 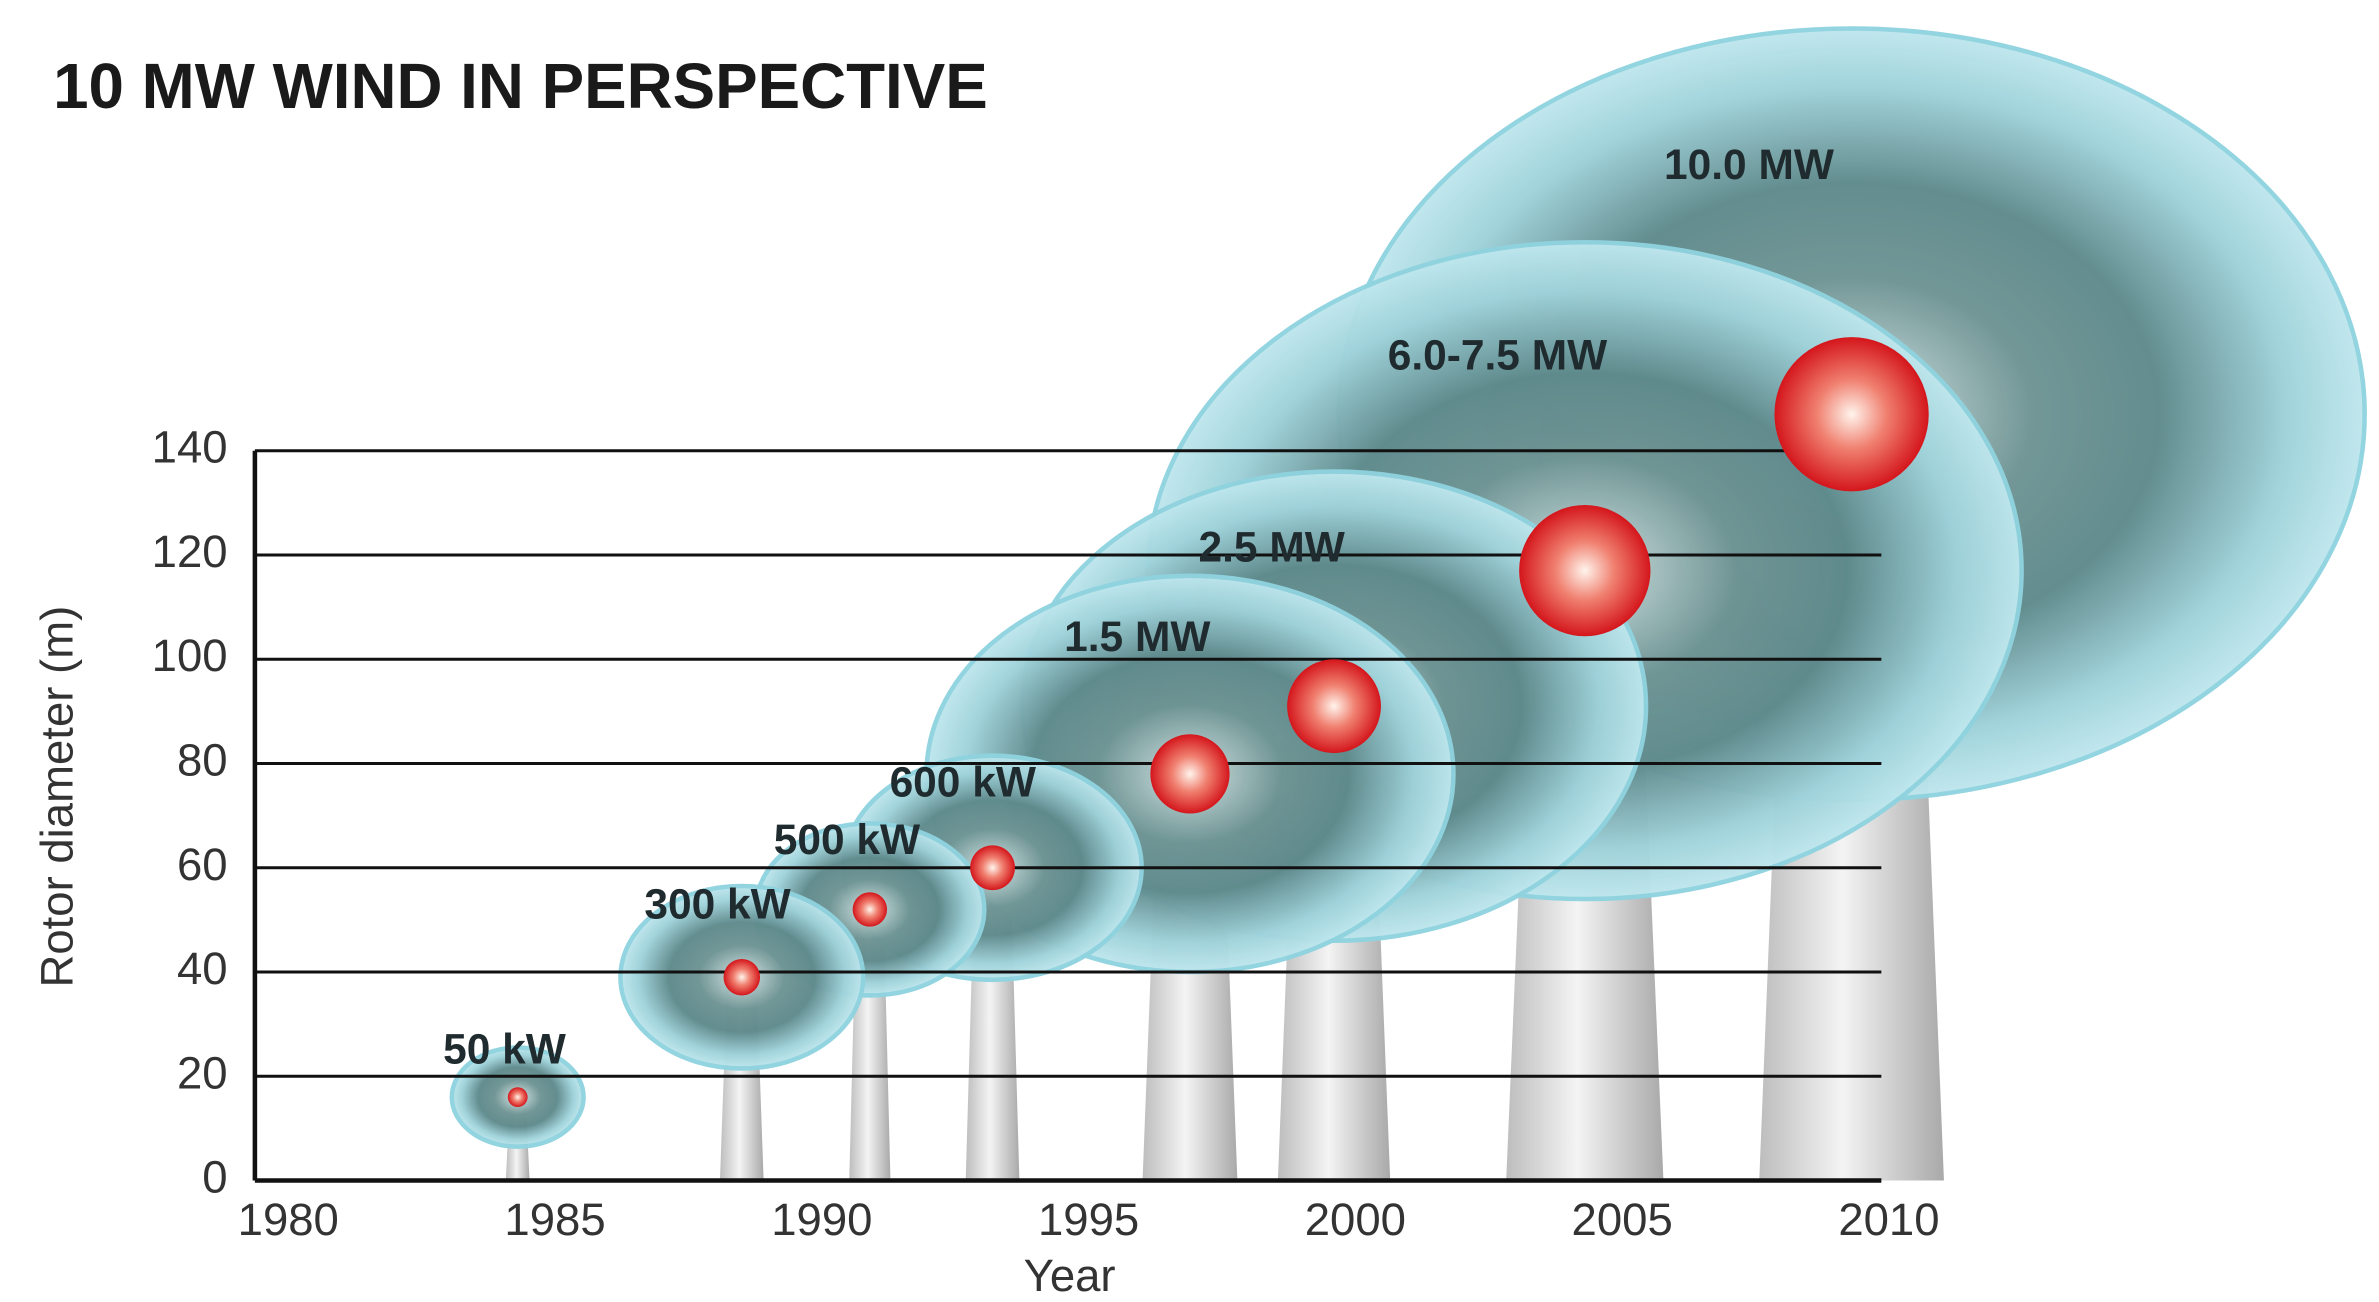 I want to click on y-tick-label: 120, so click(x=190, y=551).